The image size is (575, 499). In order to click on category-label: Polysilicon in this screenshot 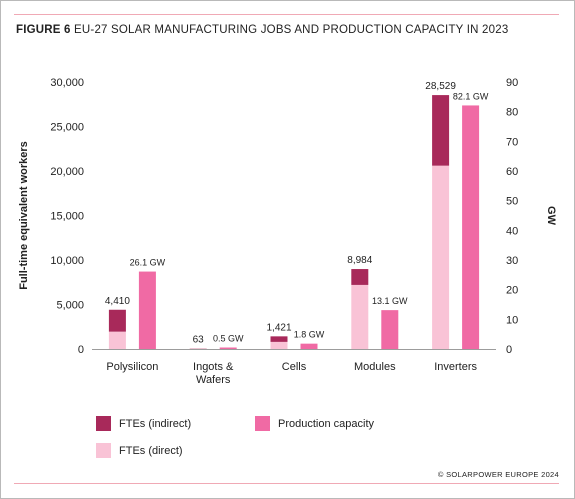, I will do `click(132, 367)`.